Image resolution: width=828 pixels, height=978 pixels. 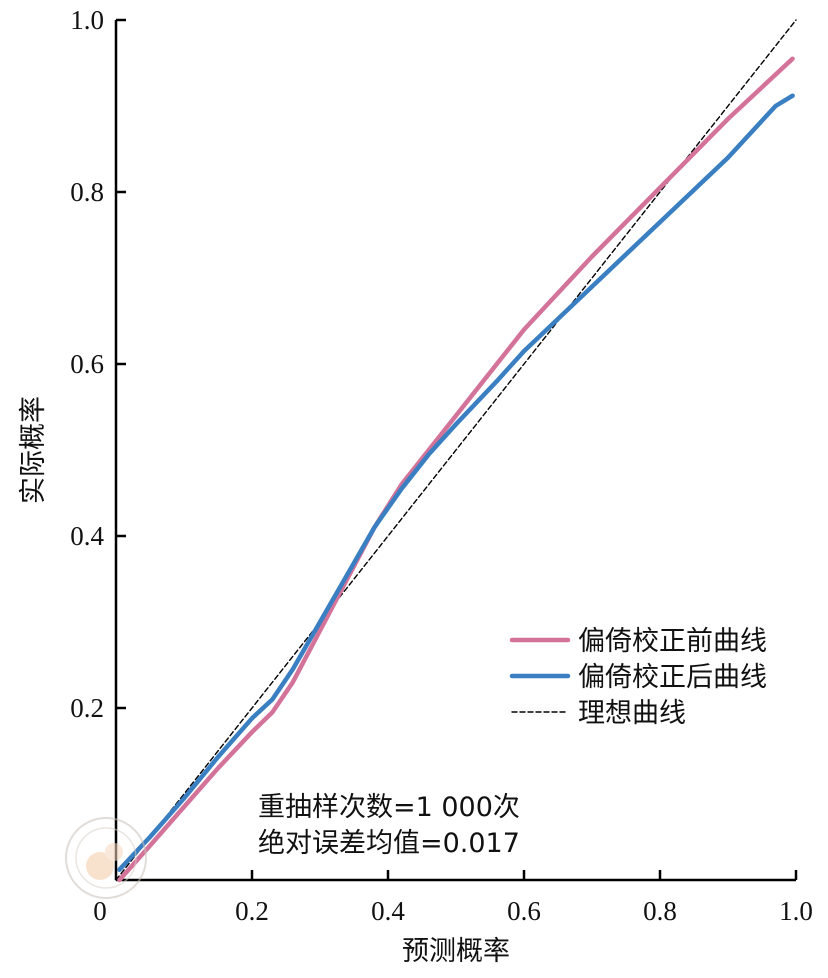 What do you see at coordinates (87, 708) in the screenshot?
I see `y-tick-label: 0.2` at bounding box center [87, 708].